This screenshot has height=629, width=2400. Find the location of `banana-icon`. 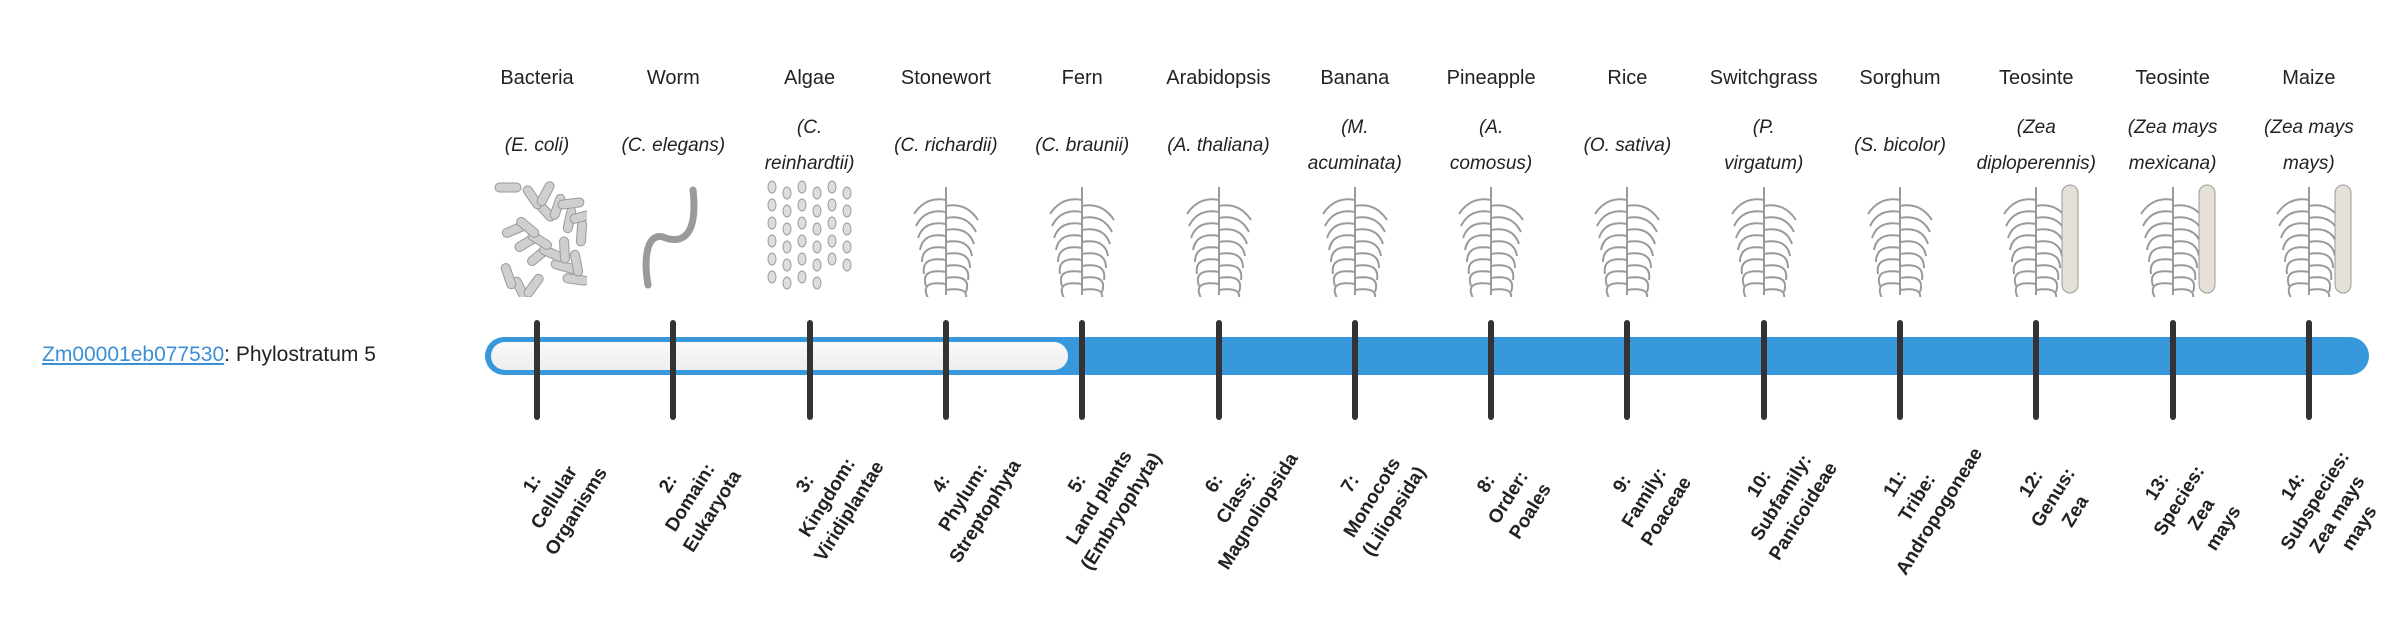

banana-icon is located at coordinates (1355, 240).